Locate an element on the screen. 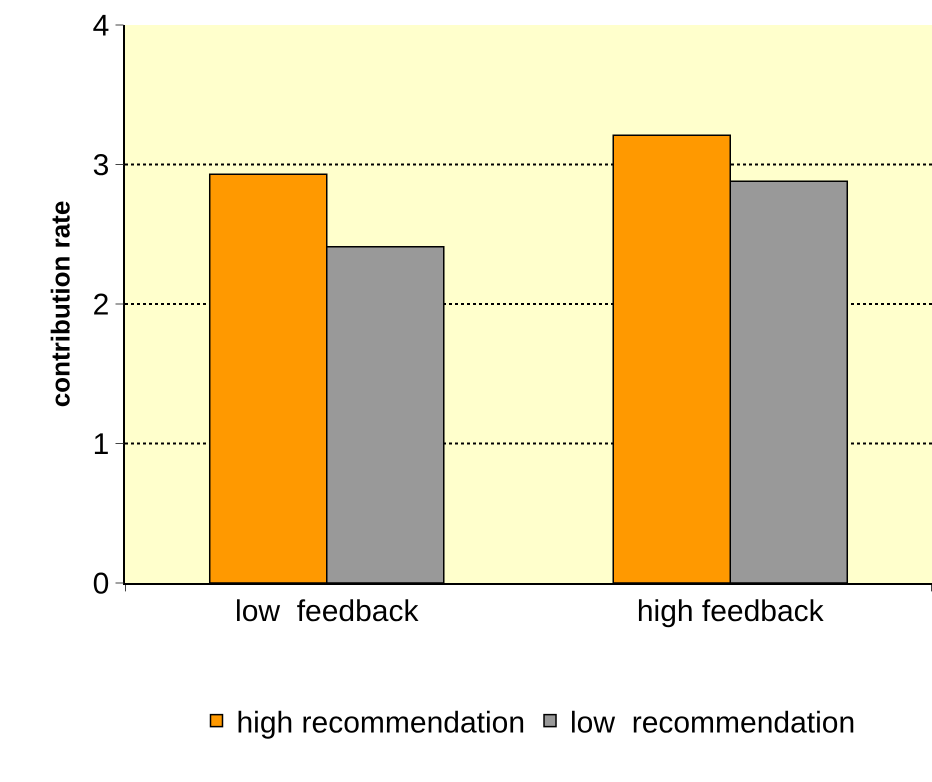 This screenshot has width=932, height=782. y-tick-label: 1 is located at coordinates (101, 444).